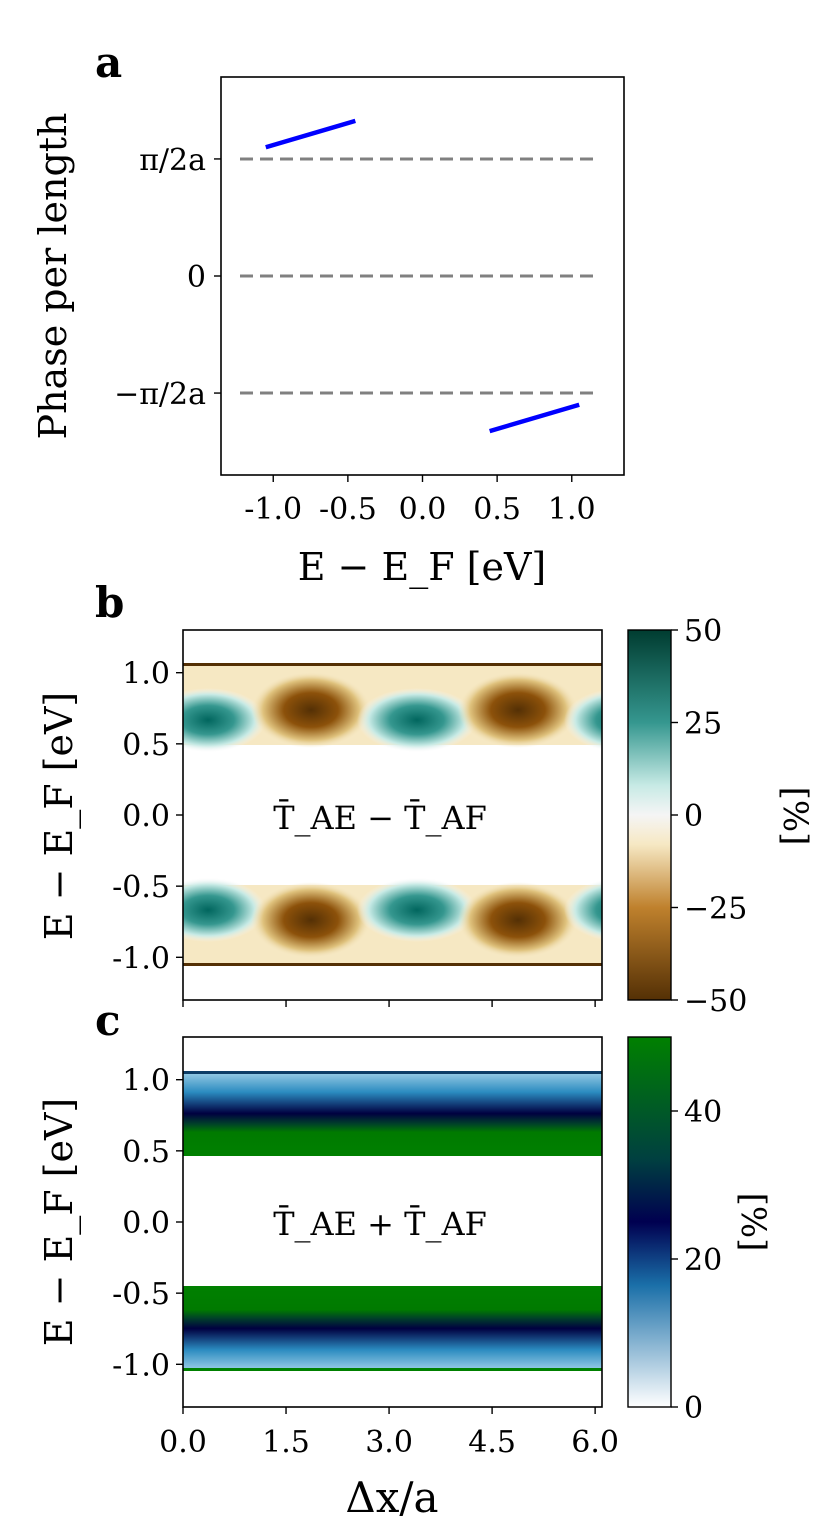  I want to click on y-tick-label: π/2a, so click(172, 160).